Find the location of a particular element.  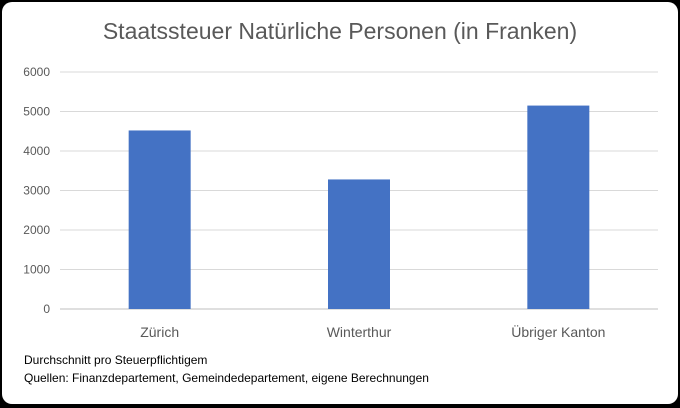

x-tick-label: Winterthur is located at coordinates (359, 332).